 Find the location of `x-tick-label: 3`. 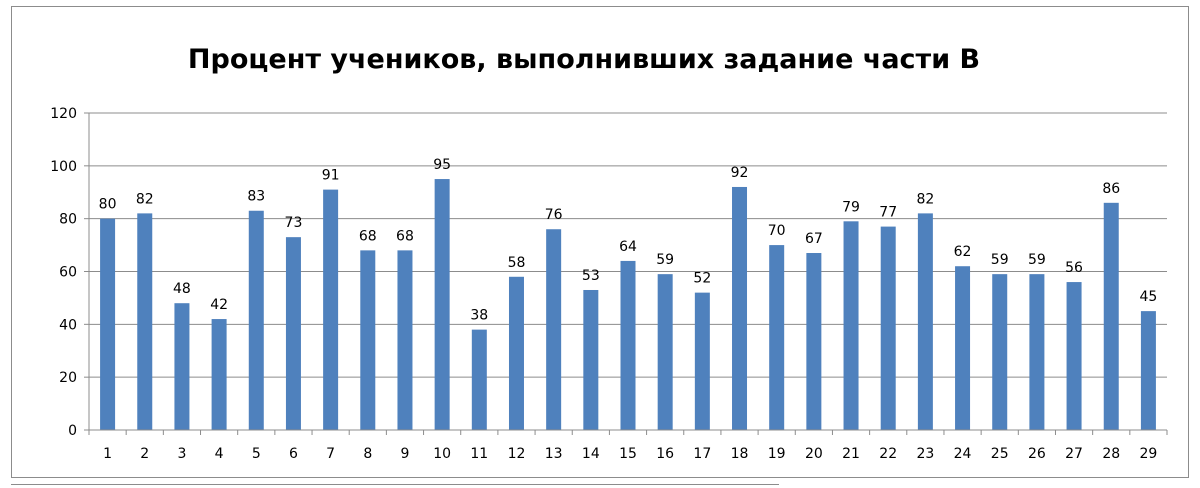

x-tick-label: 3 is located at coordinates (181, 454).